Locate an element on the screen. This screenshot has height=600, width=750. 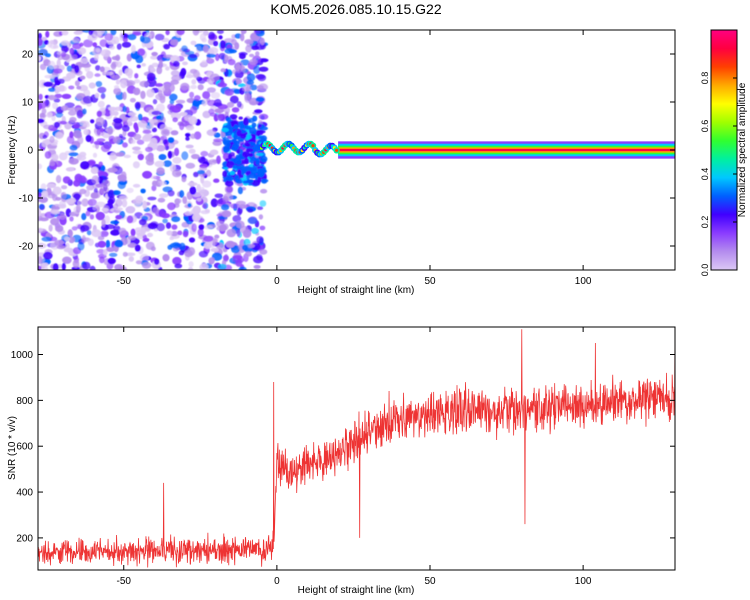
spectrogram-y-tick-label: 0 is located at coordinates (30, 151).